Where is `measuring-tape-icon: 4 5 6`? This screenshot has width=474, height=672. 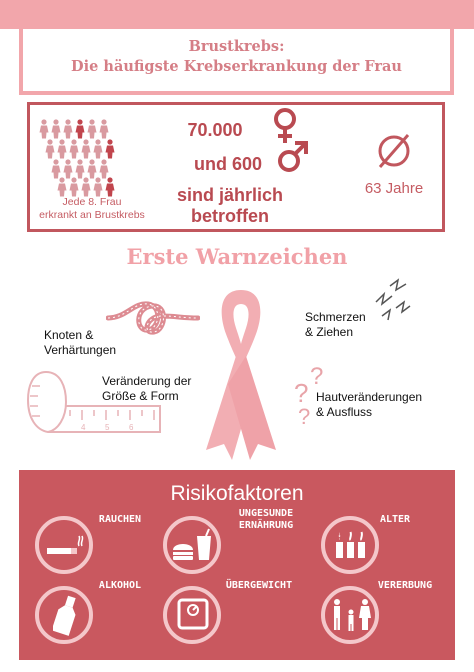
measuring-tape-icon: 4 5 6 is located at coordinates (93, 402).